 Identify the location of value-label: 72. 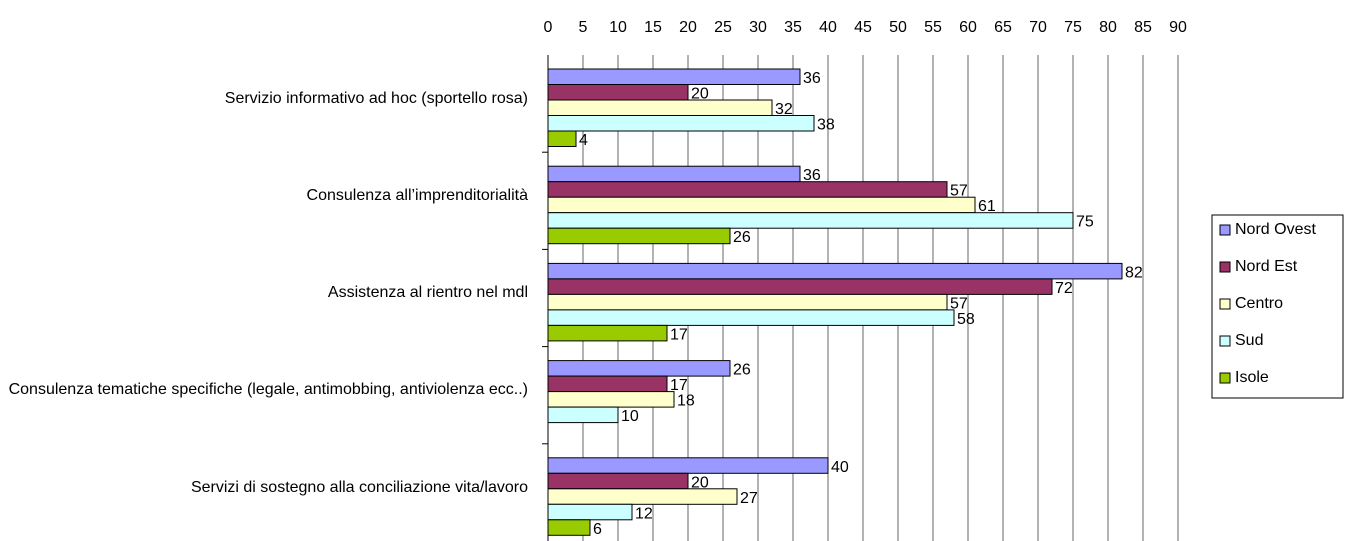
(1064, 288).